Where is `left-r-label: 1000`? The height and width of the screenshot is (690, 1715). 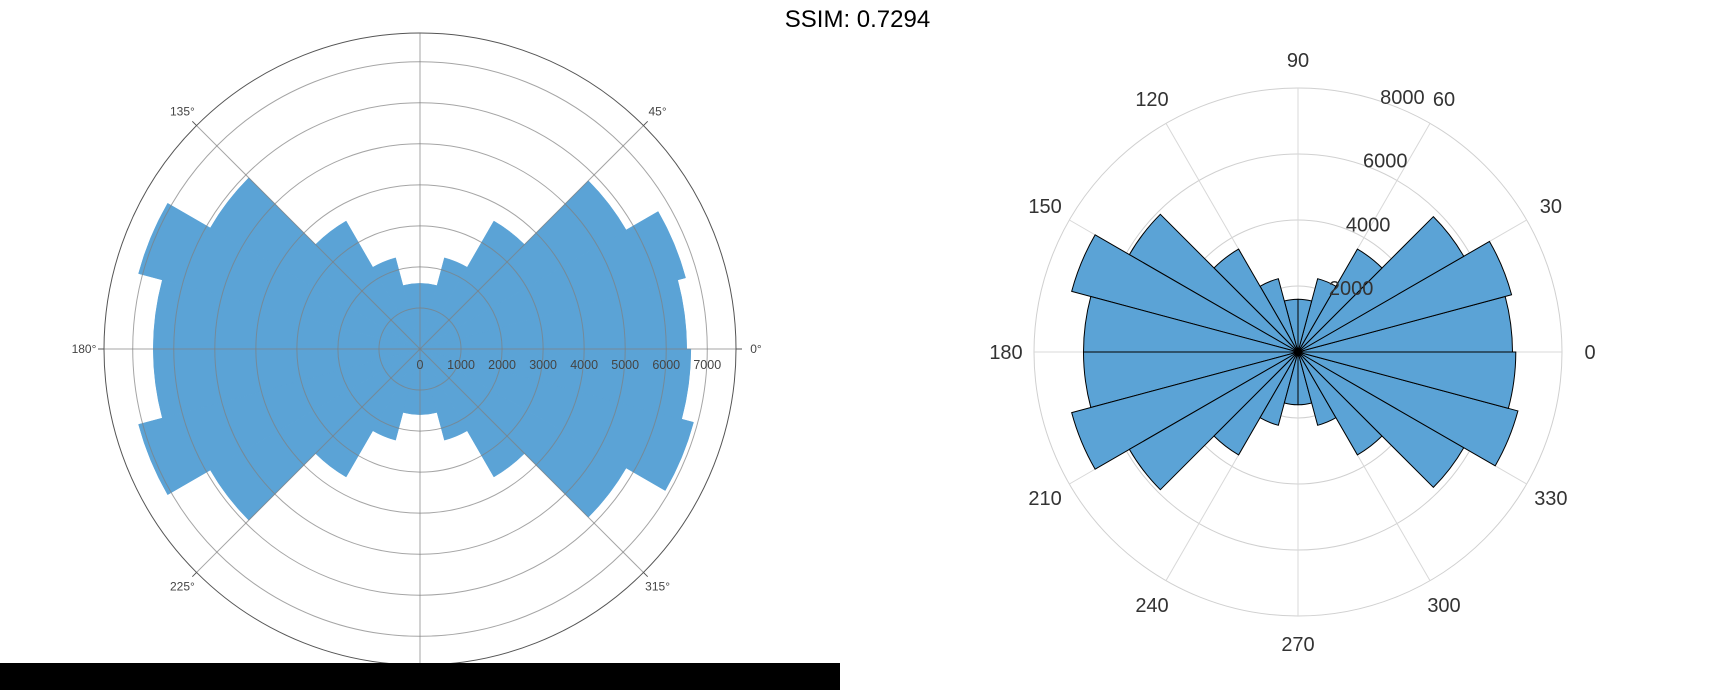 left-r-label: 1000 is located at coordinates (461, 365).